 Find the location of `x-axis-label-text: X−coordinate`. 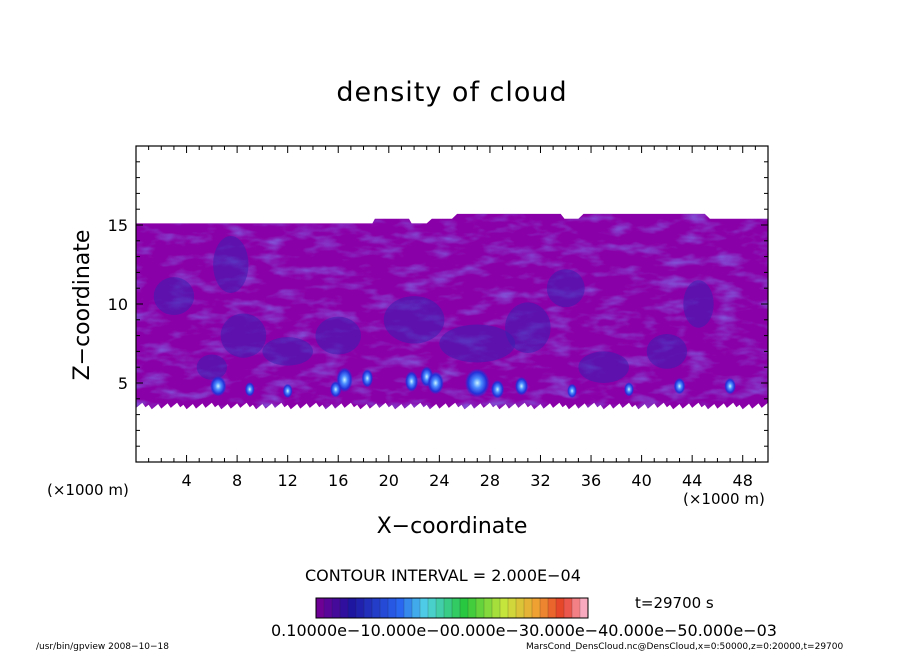

x-axis-label-text: X−coordinate is located at coordinates (452, 526).